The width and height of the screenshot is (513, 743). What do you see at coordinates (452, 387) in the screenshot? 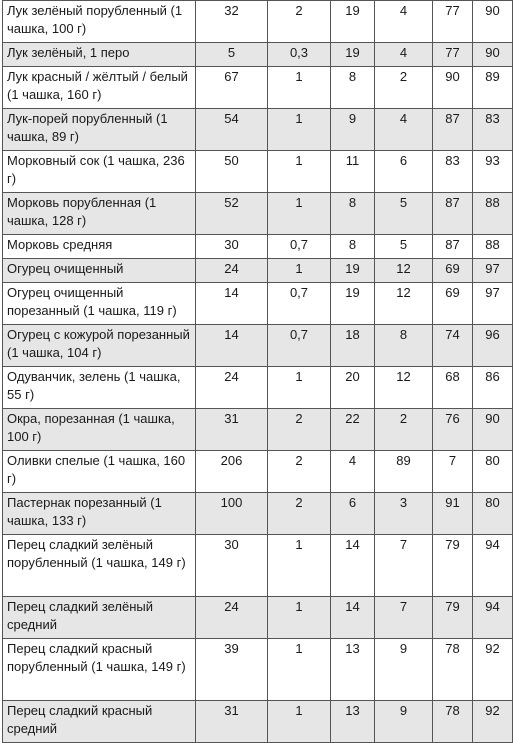
I see `value-cell-5: 68` at bounding box center [452, 387].